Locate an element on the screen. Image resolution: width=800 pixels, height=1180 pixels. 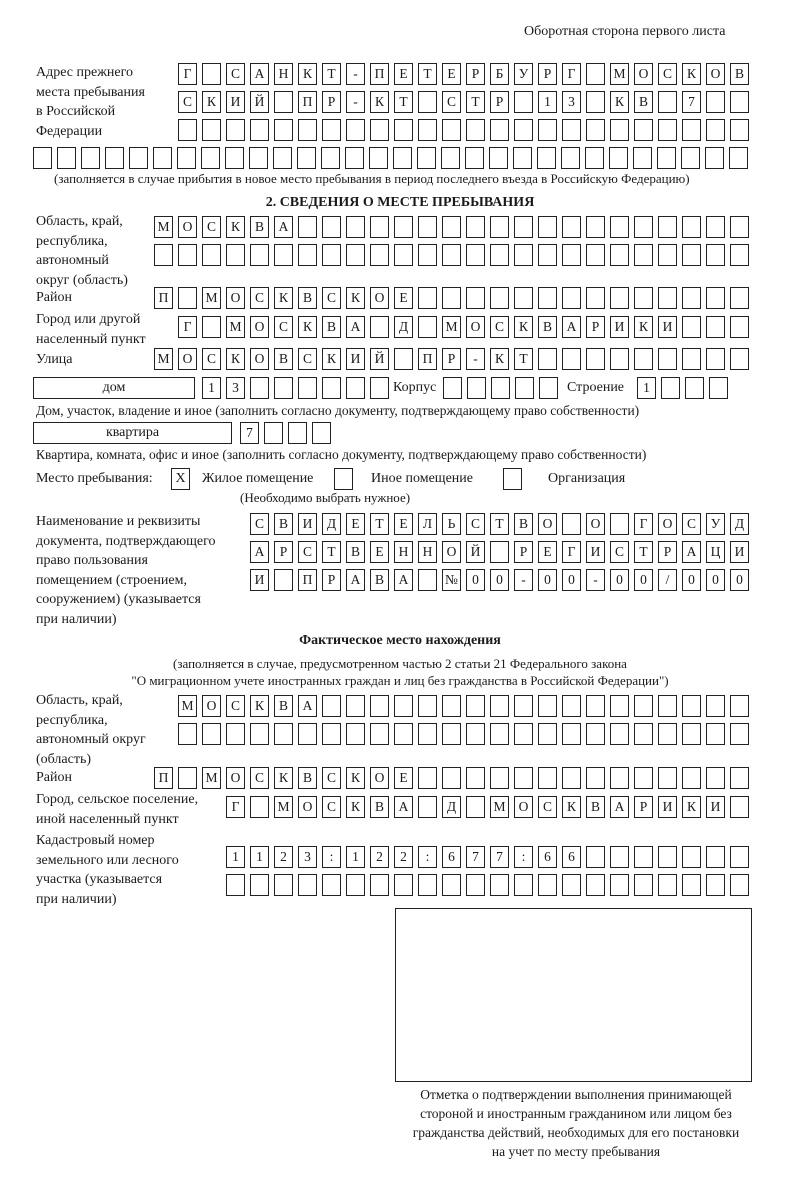
char-box: Д is located at coordinates (403, 327).